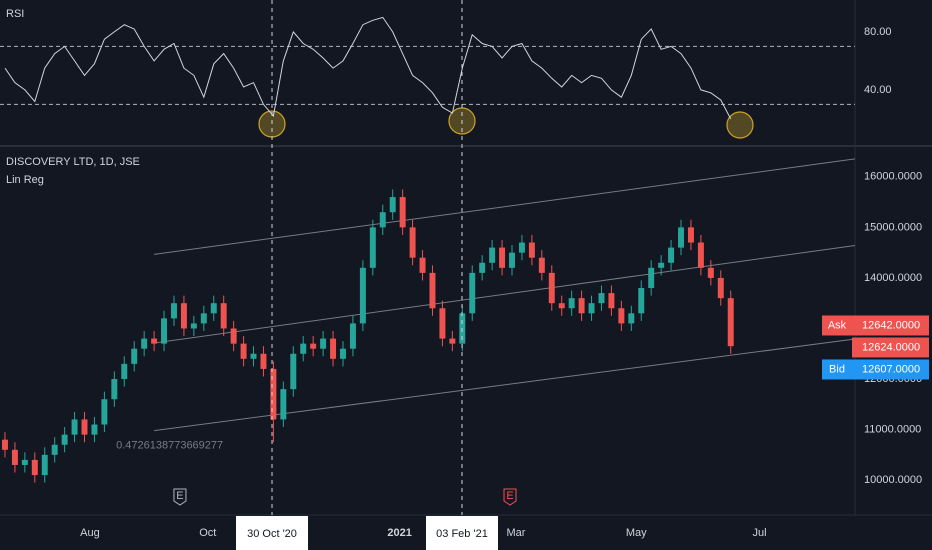 The width and height of the screenshot is (932, 550). I want to click on rsi-title: RSI, so click(15, 14).